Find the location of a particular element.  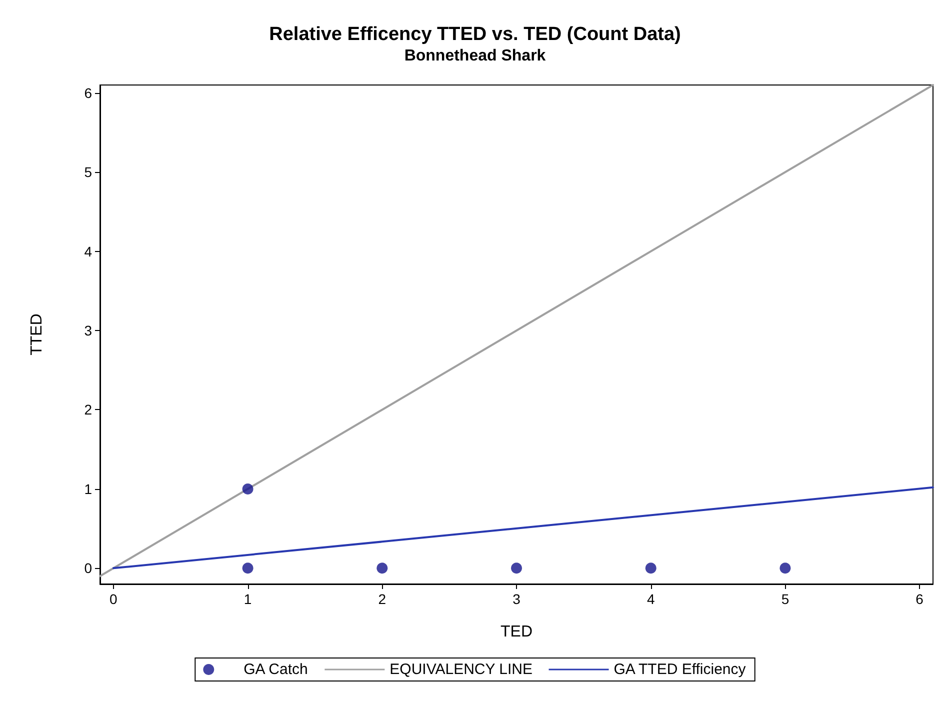

y-axis-title: TTED is located at coordinates (37, 335).